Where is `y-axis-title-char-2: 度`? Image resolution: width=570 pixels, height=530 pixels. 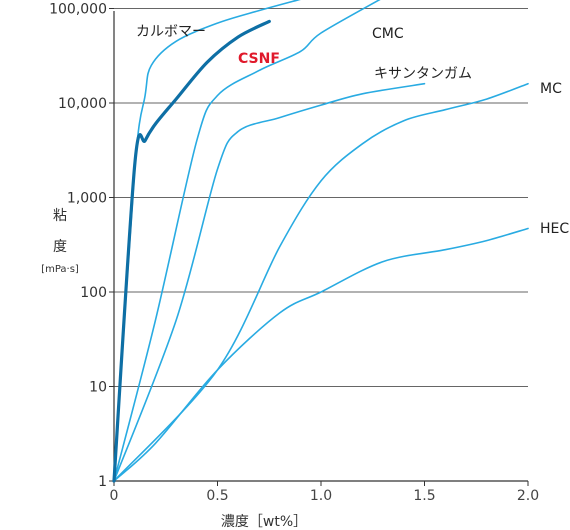
y-axis-title-char-2: 度 is located at coordinates (60, 247).